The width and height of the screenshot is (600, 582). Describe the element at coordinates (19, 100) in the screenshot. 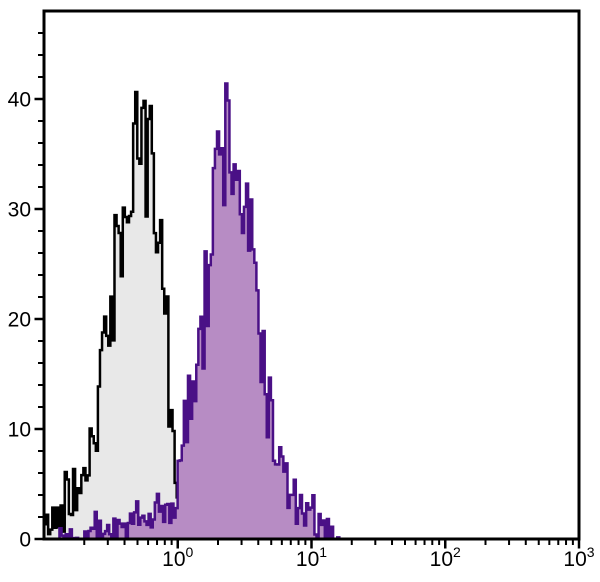

I see `y-tick-label: 40` at that location.